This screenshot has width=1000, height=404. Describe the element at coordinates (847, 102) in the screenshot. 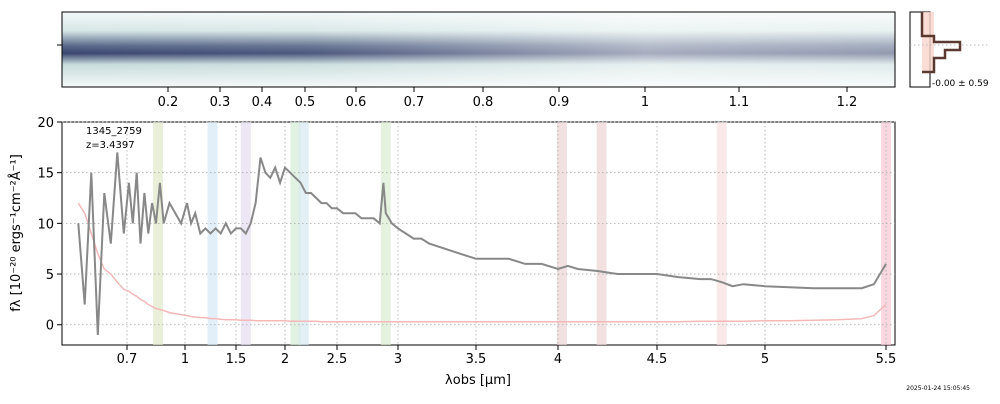

I see `x-tick-label: 1.2` at that location.